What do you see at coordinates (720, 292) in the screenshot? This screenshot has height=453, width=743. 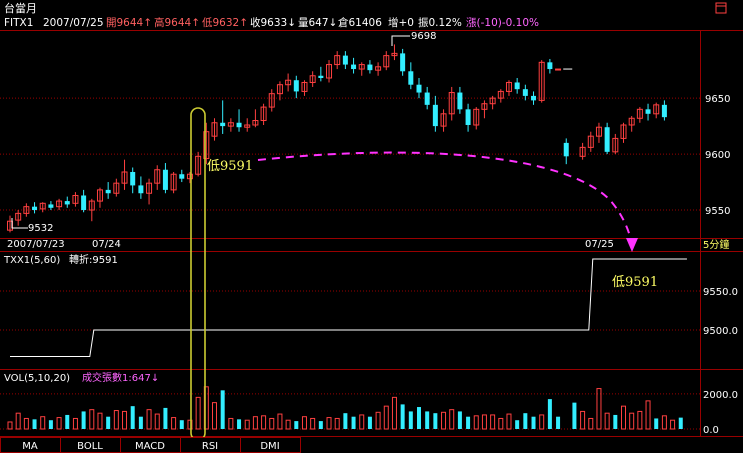 I see `turn-tick-label: 9550.0` at bounding box center [720, 292].